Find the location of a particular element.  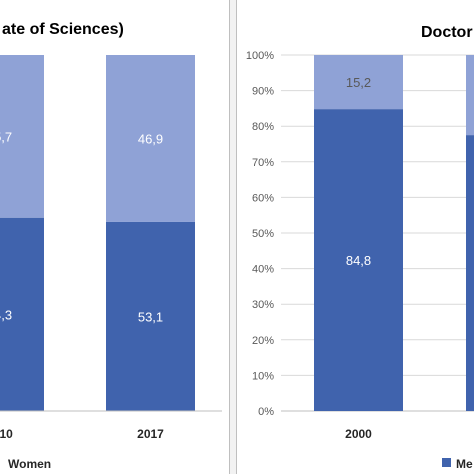

data-label-women-2000: 15,2 is located at coordinates (358, 82).